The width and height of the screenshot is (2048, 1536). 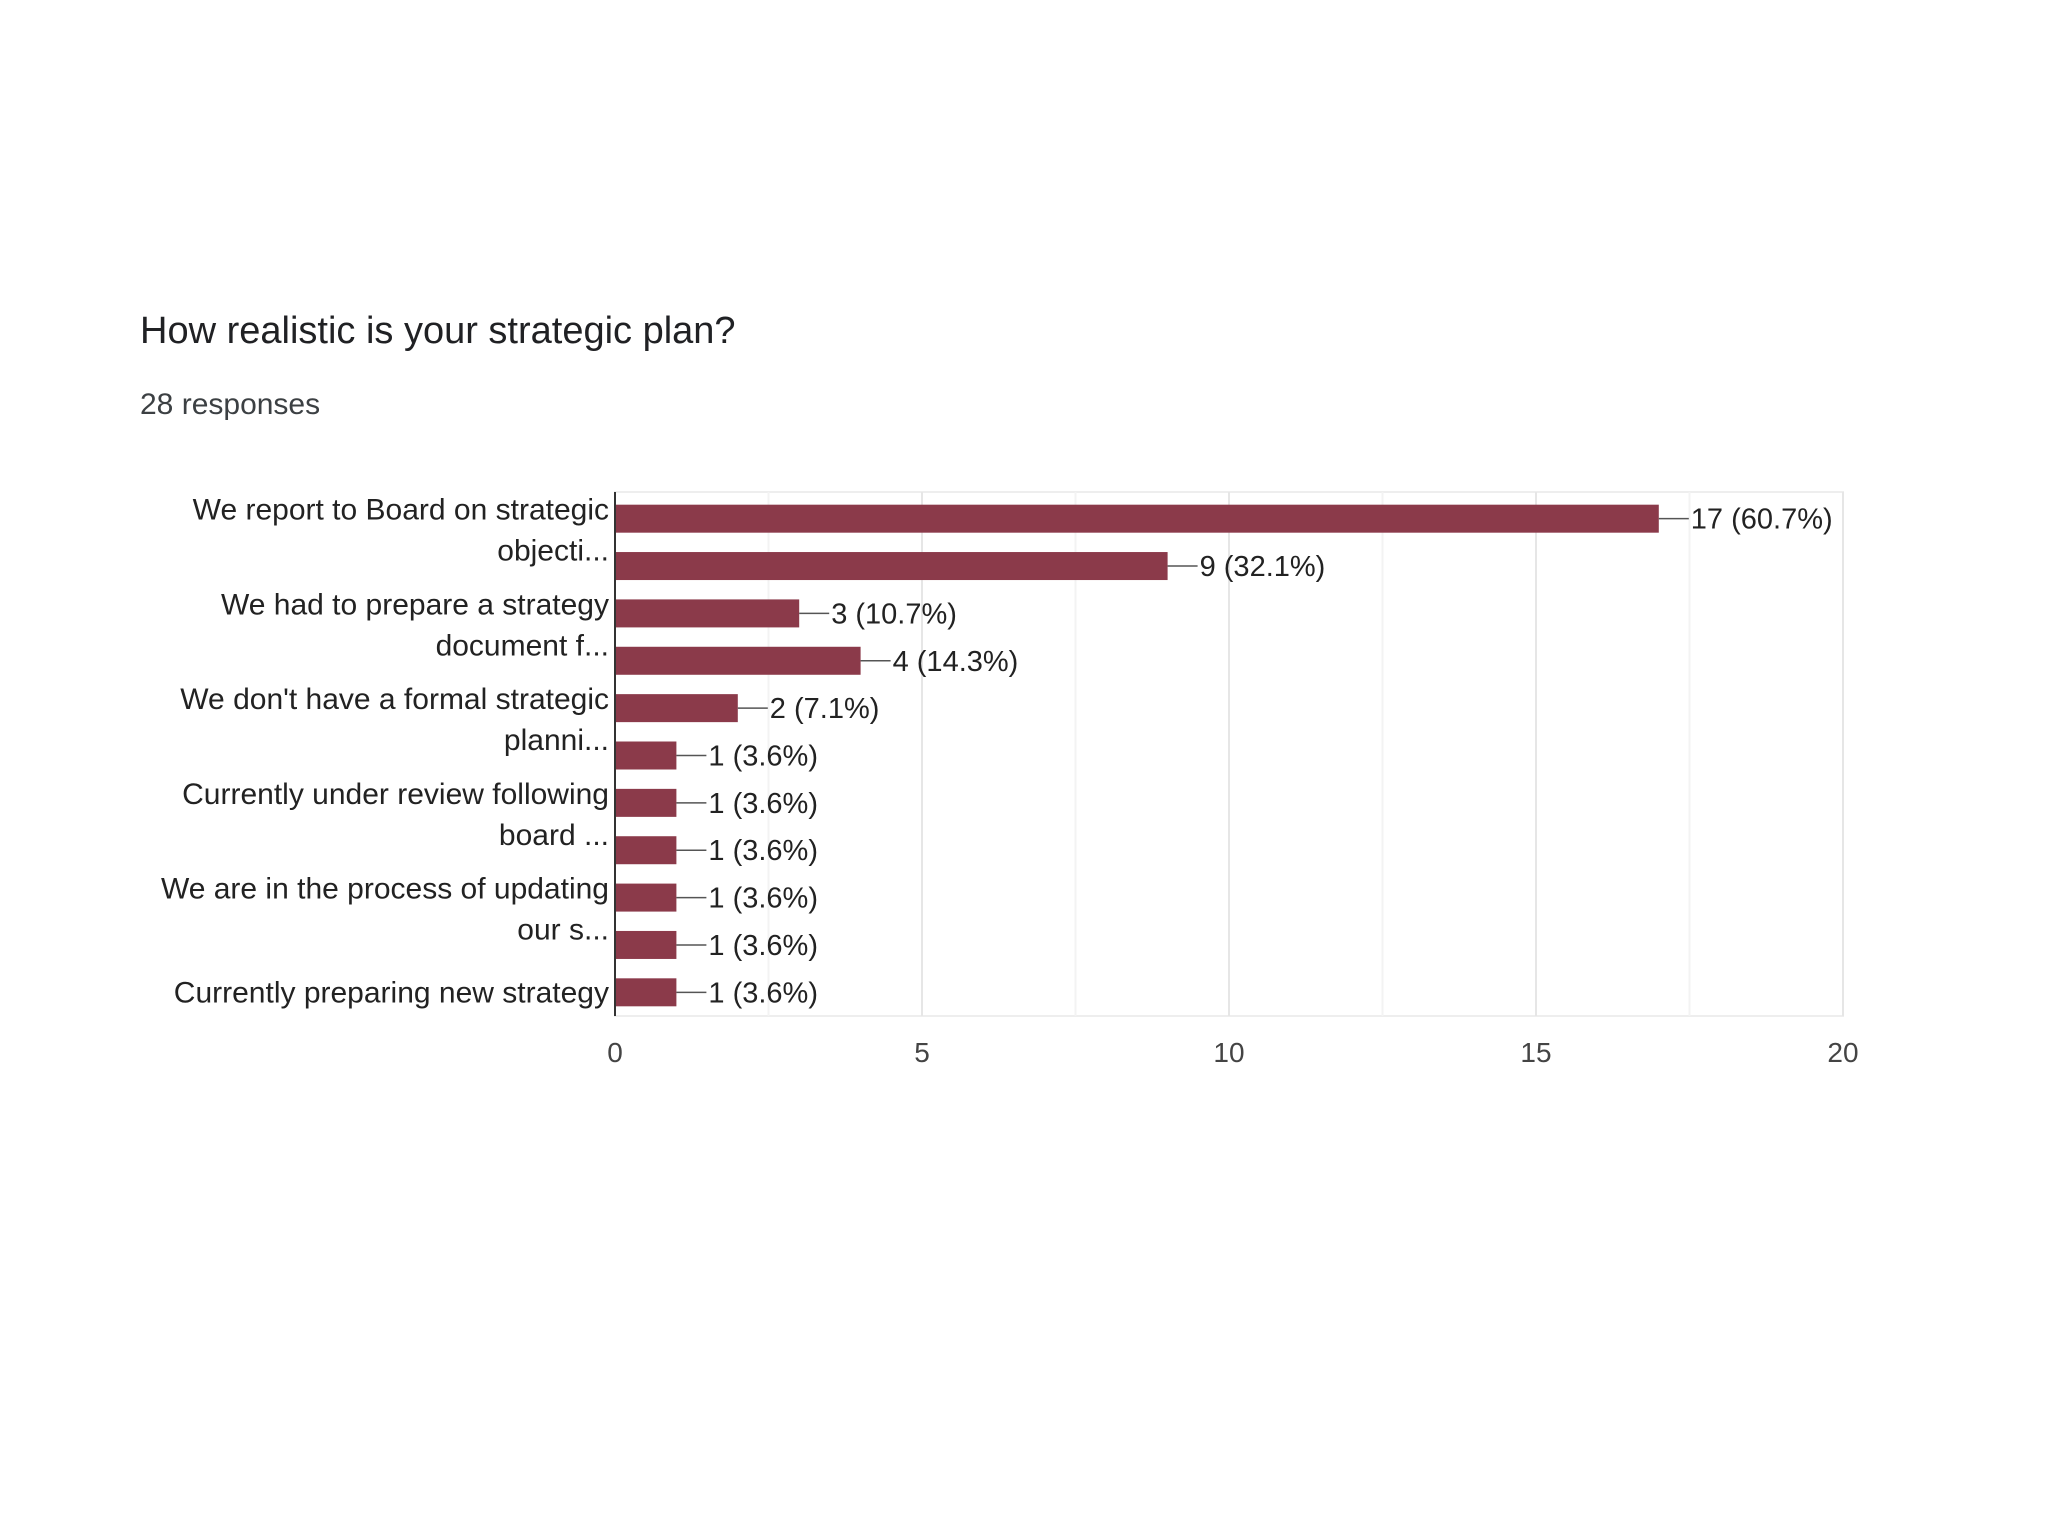 I want to click on x-tick-label: 15, so click(x=1535, y=1052).